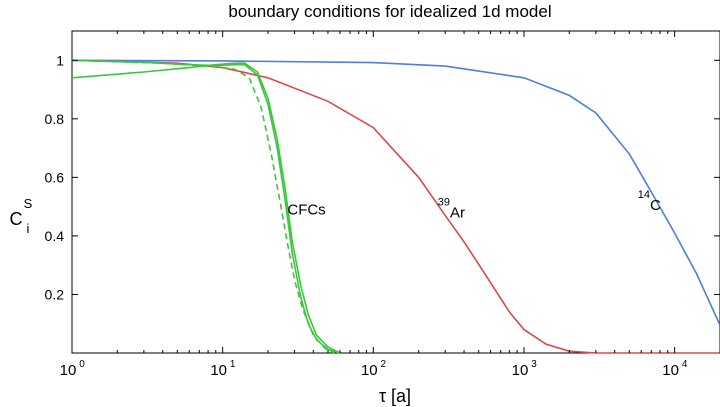 The image size is (720, 407). I want to click on x-tick-label-2: 10, so click(369, 370).